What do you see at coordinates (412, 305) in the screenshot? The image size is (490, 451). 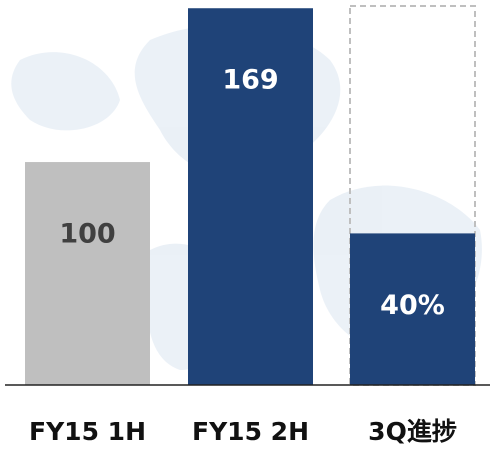 I see `value-label: 40%` at bounding box center [412, 305].